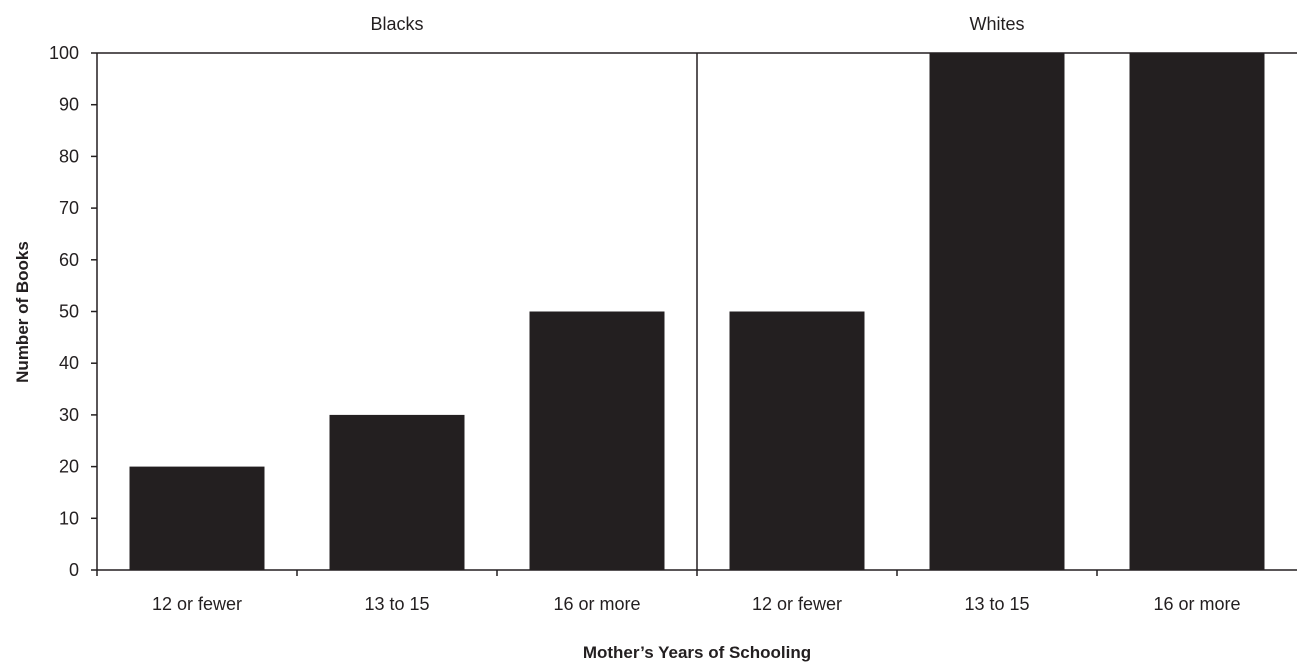  What do you see at coordinates (396, 24) in the screenshot?
I see `panel-title: Blacks` at bounding box center [396, 24].